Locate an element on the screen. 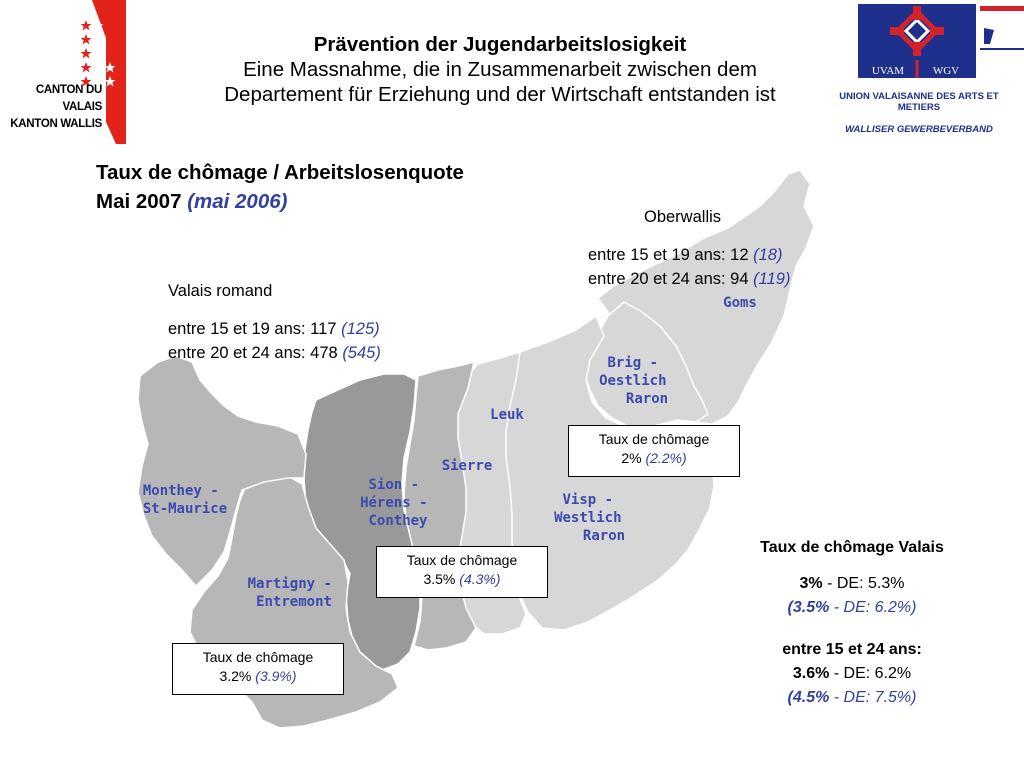 The width and height of the screenshot is (1024, 768). label-sierre: Sierre is located at coordinates (467, 466).